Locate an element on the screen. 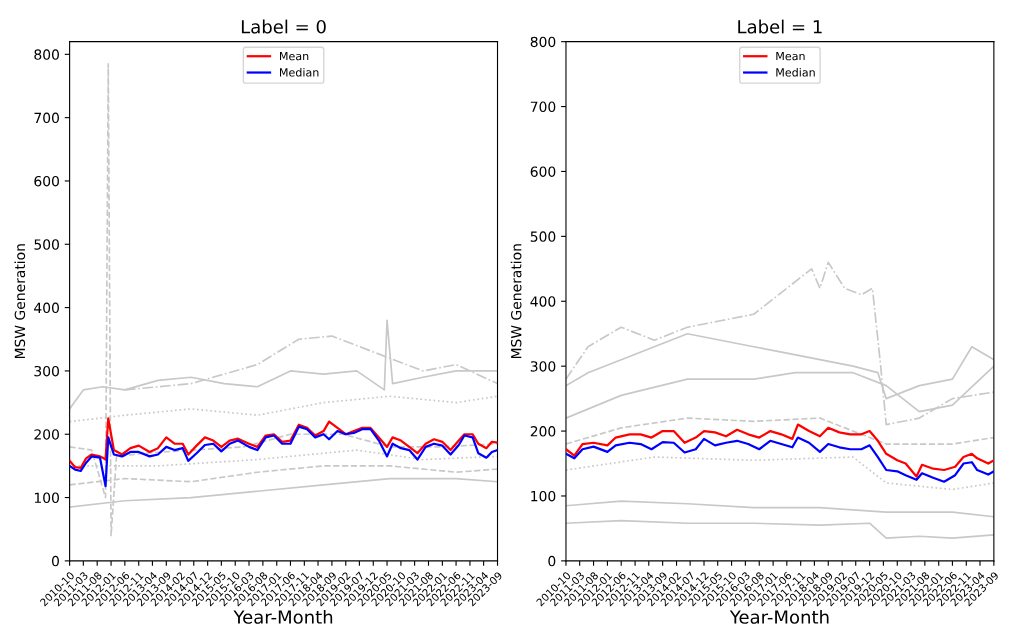 This screenshot has width=1009, height=641. chart-title: Label = 1 is located at coordinates (780, 26).